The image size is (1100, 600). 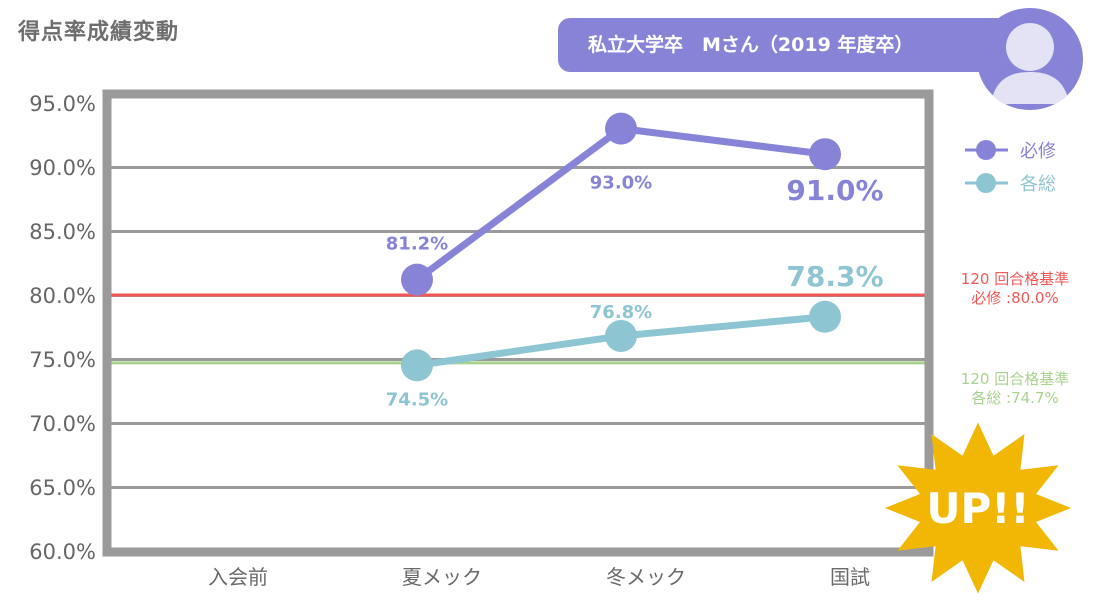 I want to click on page-title: 得点率成績変動, so click(x=99, y=32).